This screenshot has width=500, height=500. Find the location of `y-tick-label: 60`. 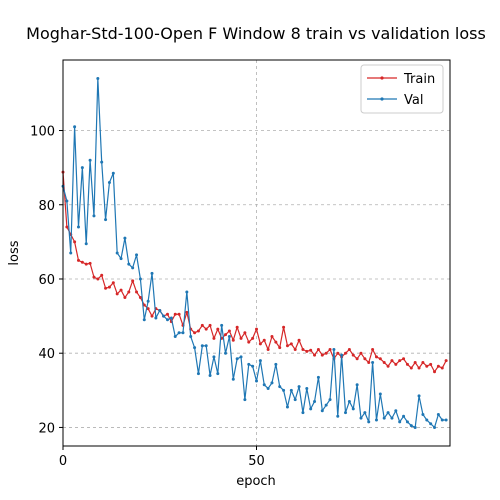

y-tick-label: 60 is located at coordinates (46, 280).